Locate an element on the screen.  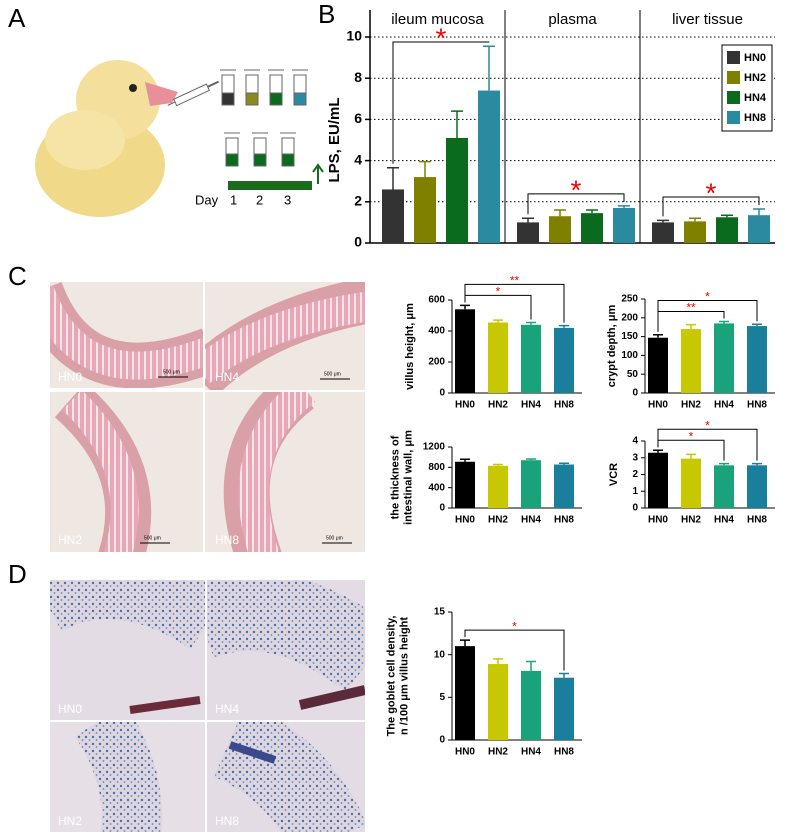
subplot-title: liver tissue is located at coordinates (707, 19).